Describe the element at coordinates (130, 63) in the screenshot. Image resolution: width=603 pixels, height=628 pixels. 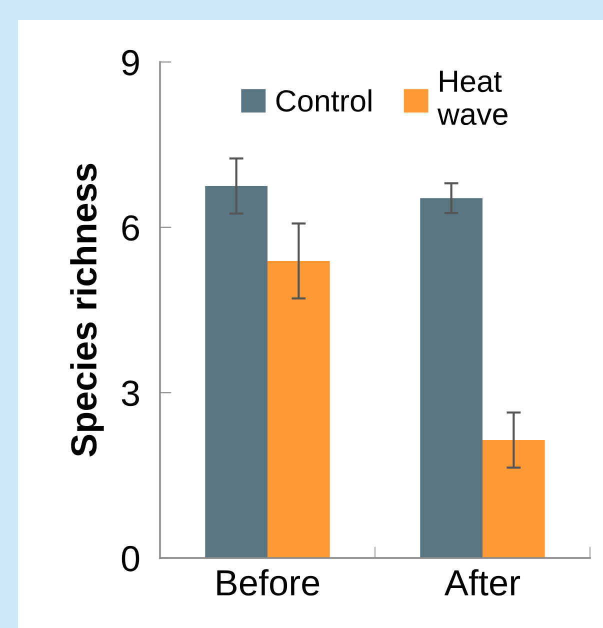
I see `y-tick-label: 9` at that location.